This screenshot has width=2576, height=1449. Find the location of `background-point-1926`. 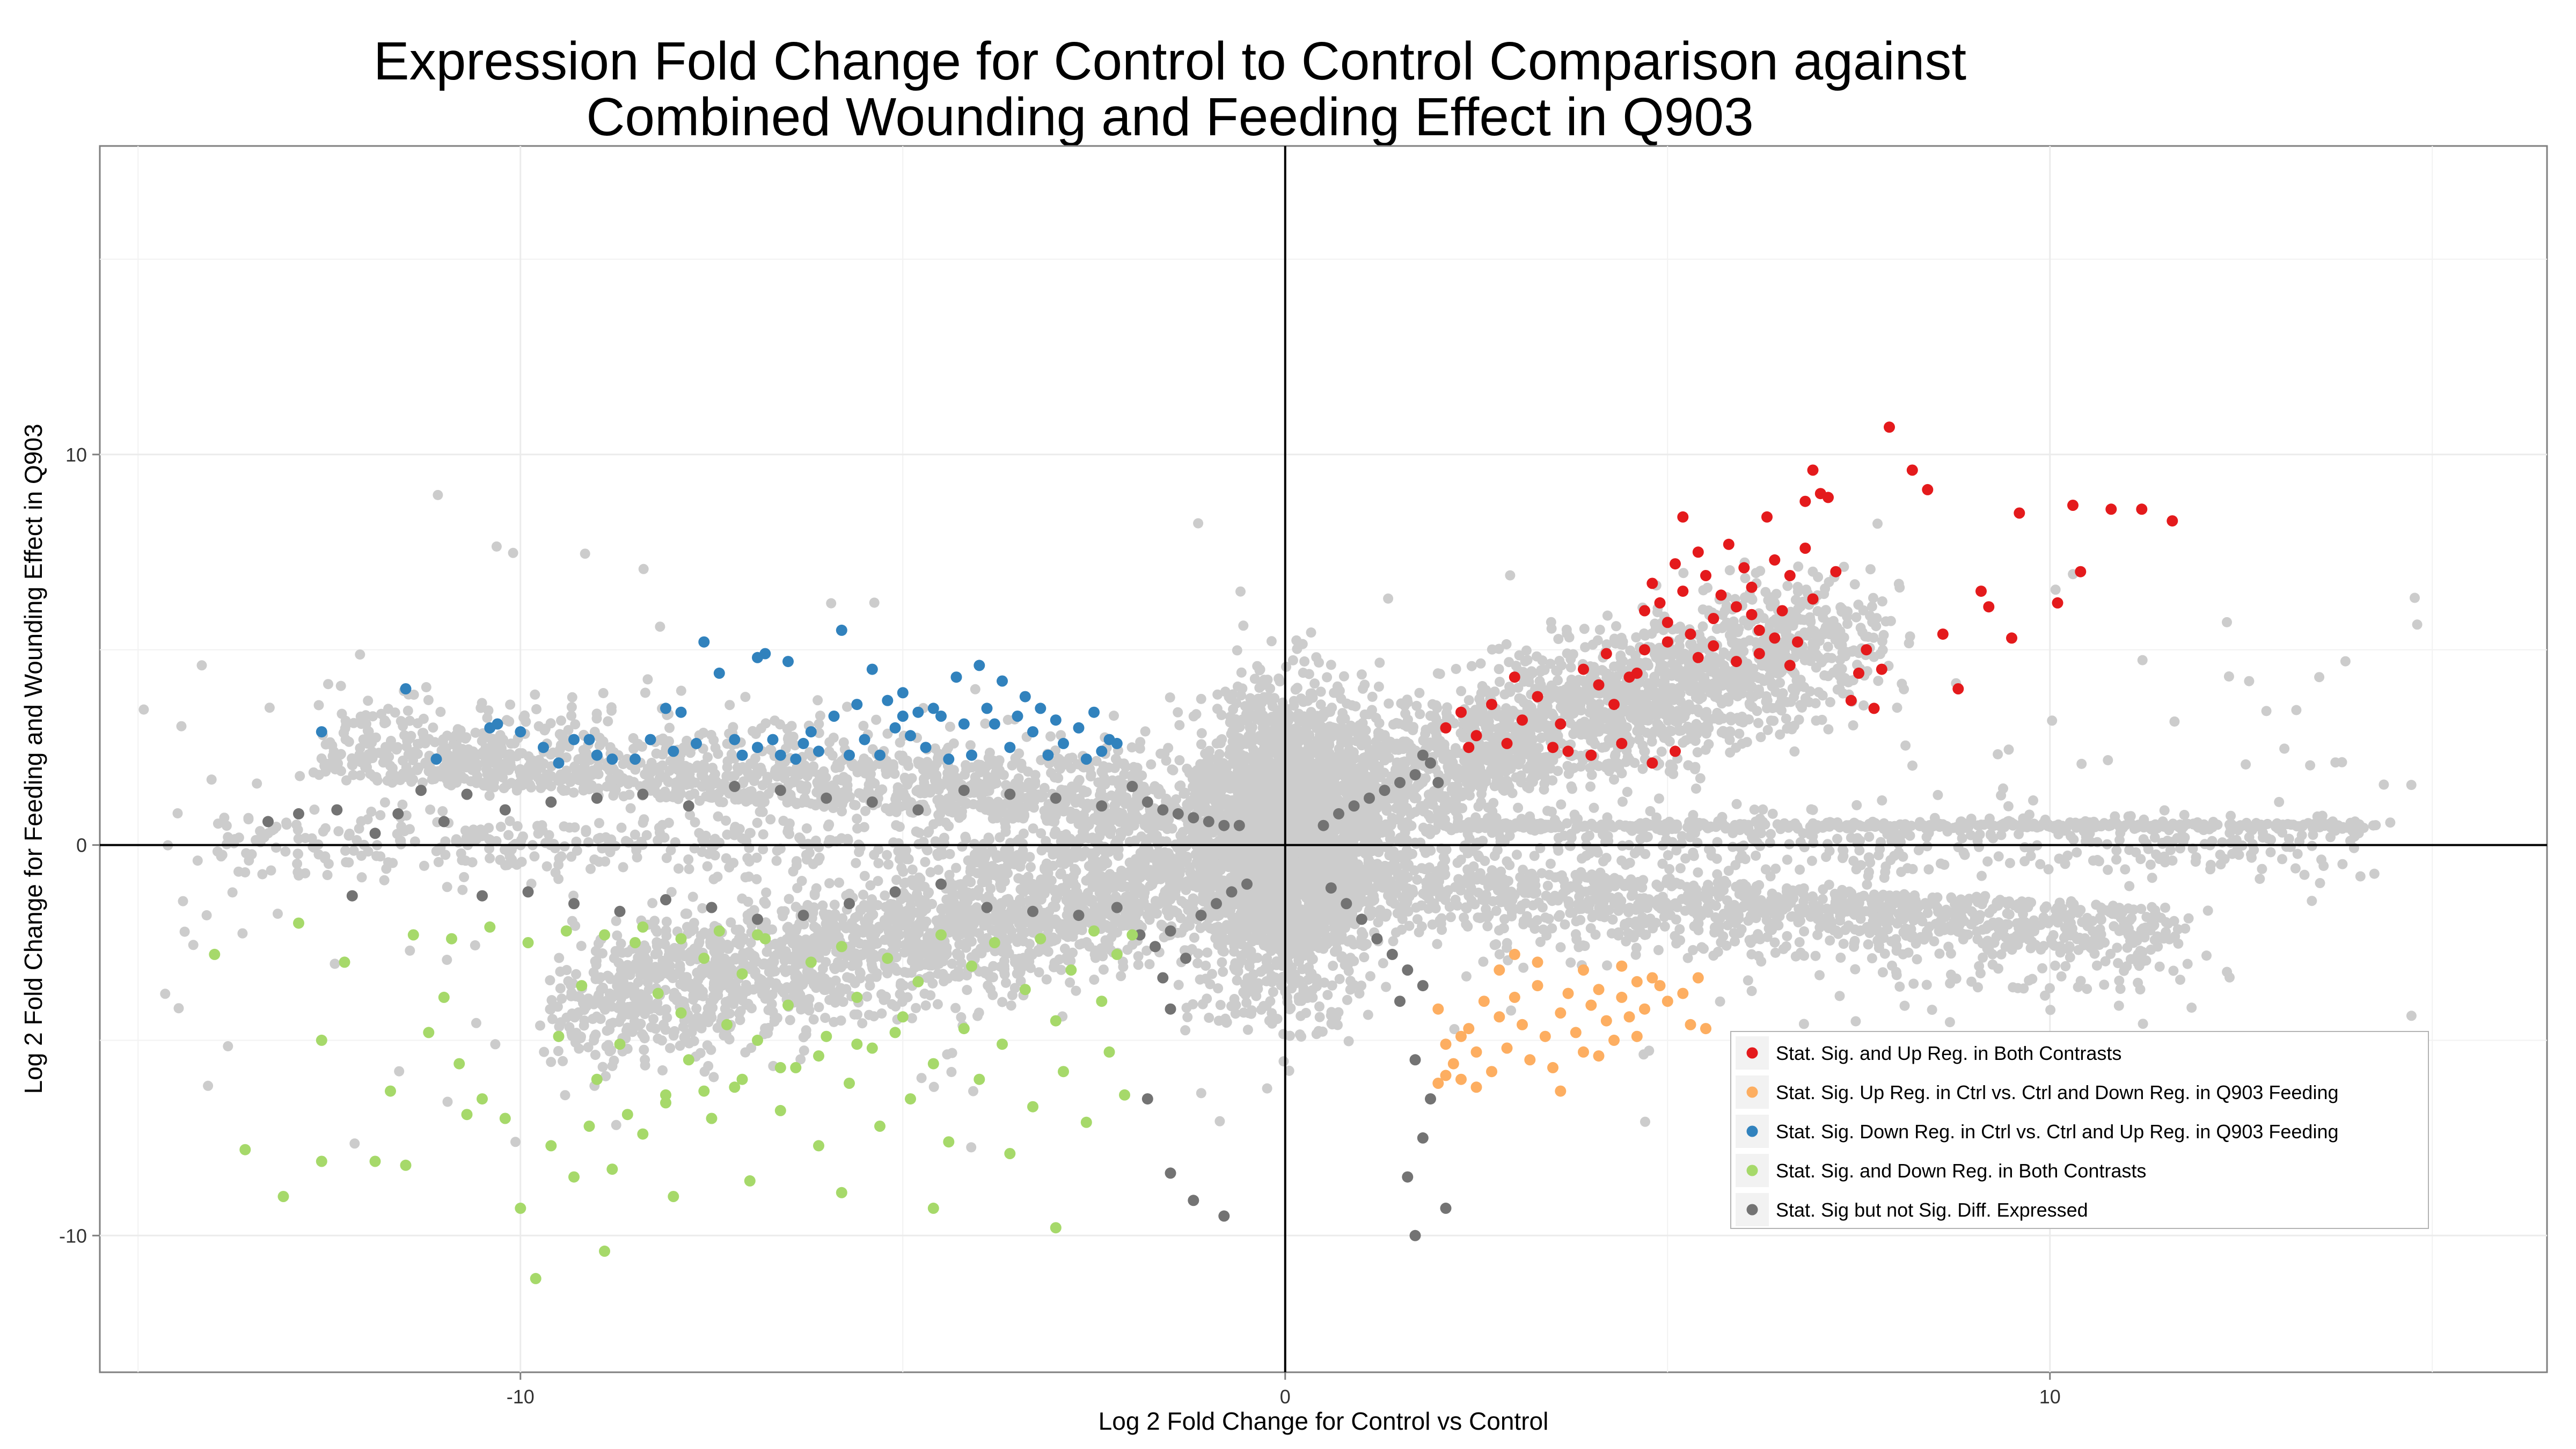

background-point-1926 is located at coordinates (1258, 698).